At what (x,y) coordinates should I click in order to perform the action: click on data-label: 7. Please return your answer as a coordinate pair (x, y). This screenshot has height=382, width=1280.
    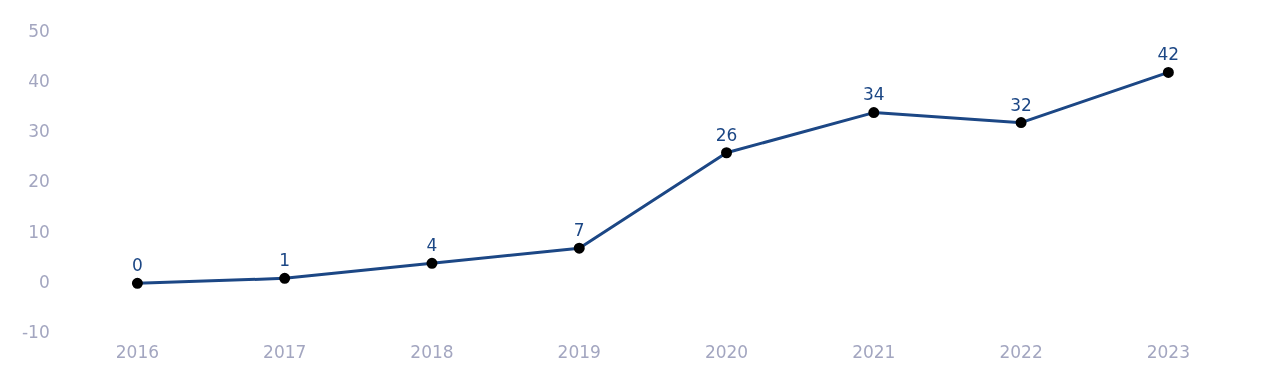
    Looking at the image, I should click on (579, 230).